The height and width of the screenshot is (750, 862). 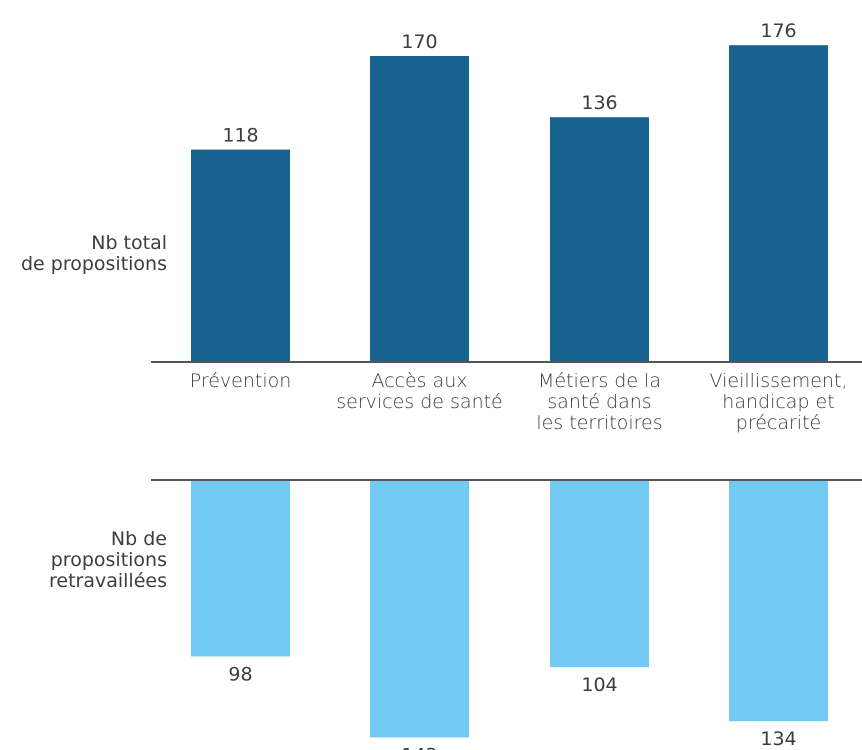 What do you see at coordinates (108, 560) in the screenshot?
I see `series-label-retravaillees: Nb de propositions retravaillées` at bounding box center [108, 560].